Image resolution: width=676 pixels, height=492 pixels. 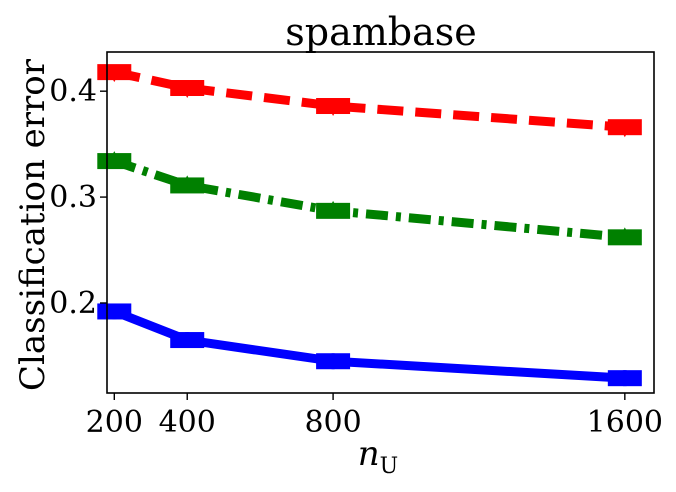 What do you see at coordinates (374, 416) in the screenshot?
I see `x-axis: 200 400 800 1600` at bounding box center [374, 416].